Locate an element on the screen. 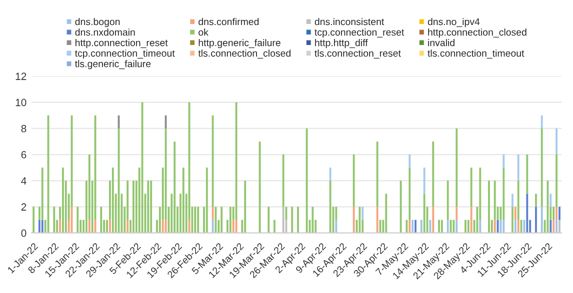 Image resolution: width=573 pixels, height=293 pixels. legend-label: invalid is located at coordinates (441, 42).